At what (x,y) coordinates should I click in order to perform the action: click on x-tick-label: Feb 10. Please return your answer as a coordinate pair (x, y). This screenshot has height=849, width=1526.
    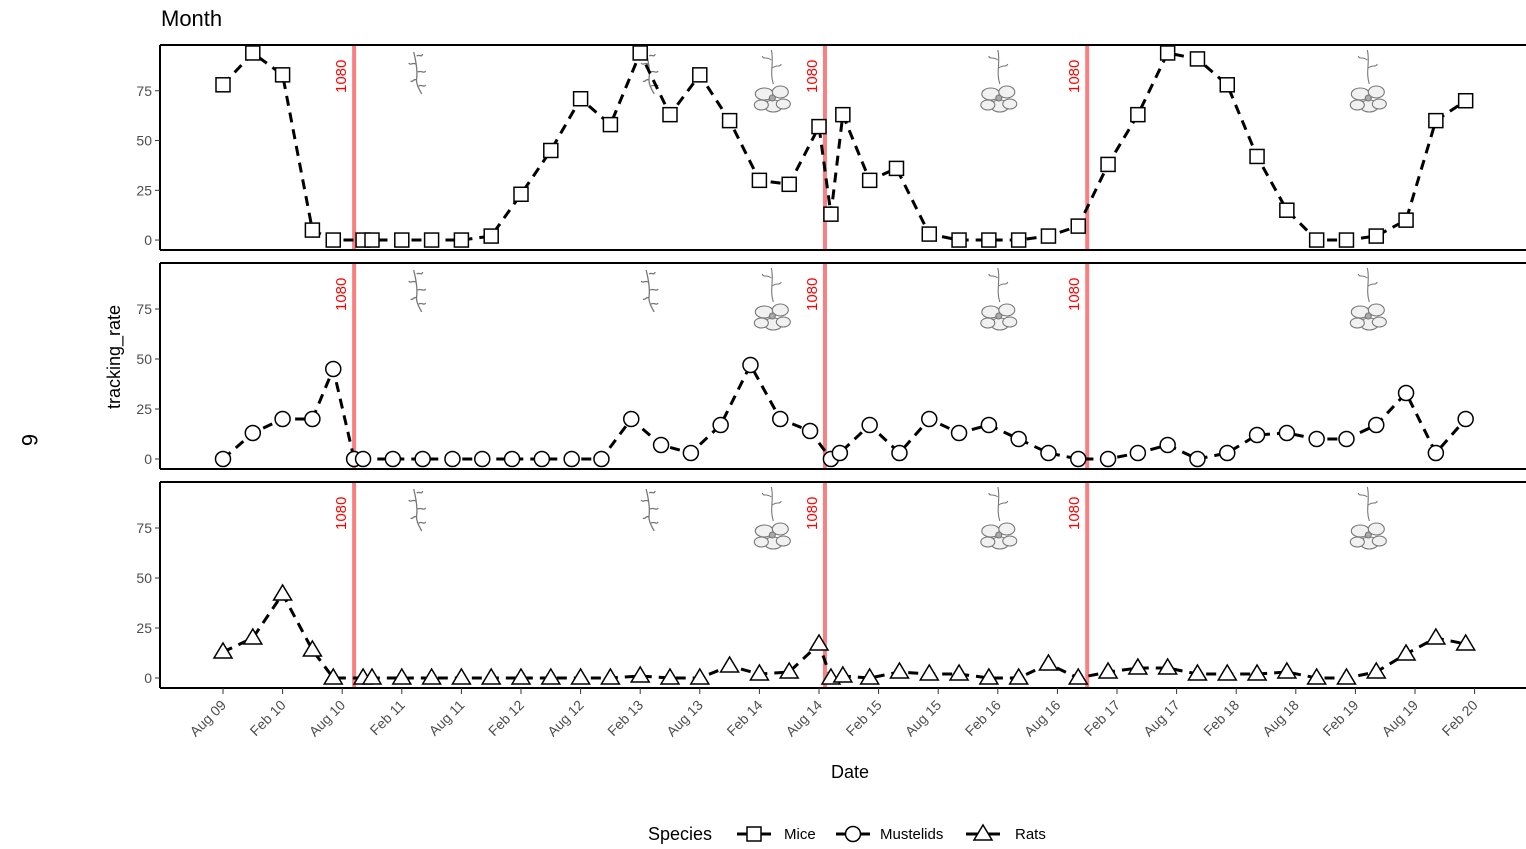
    Looking at the image, I should click on (268, 718).